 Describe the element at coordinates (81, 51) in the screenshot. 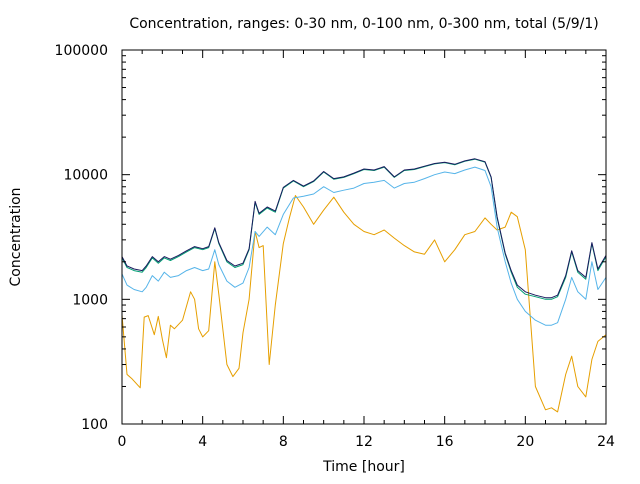

I see `y-tick-label: 100000` at that location.